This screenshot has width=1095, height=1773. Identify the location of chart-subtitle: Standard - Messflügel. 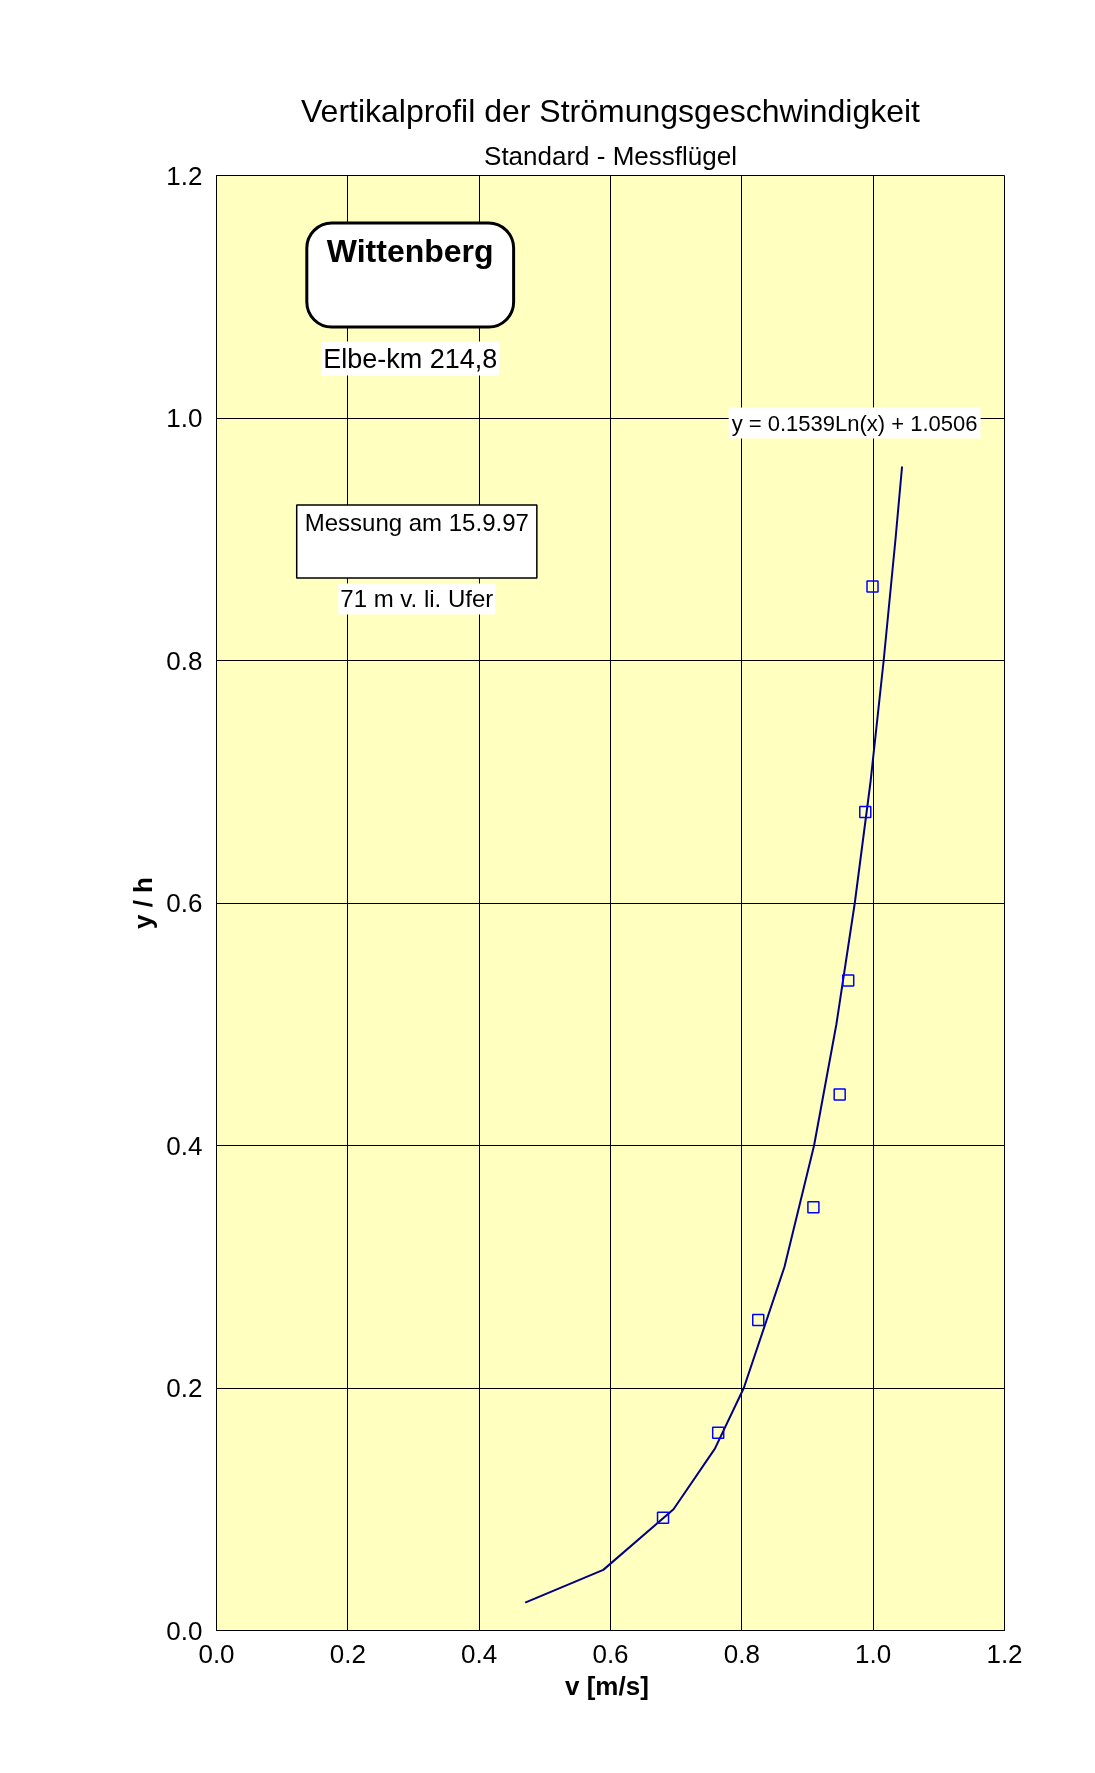
(610, 155).